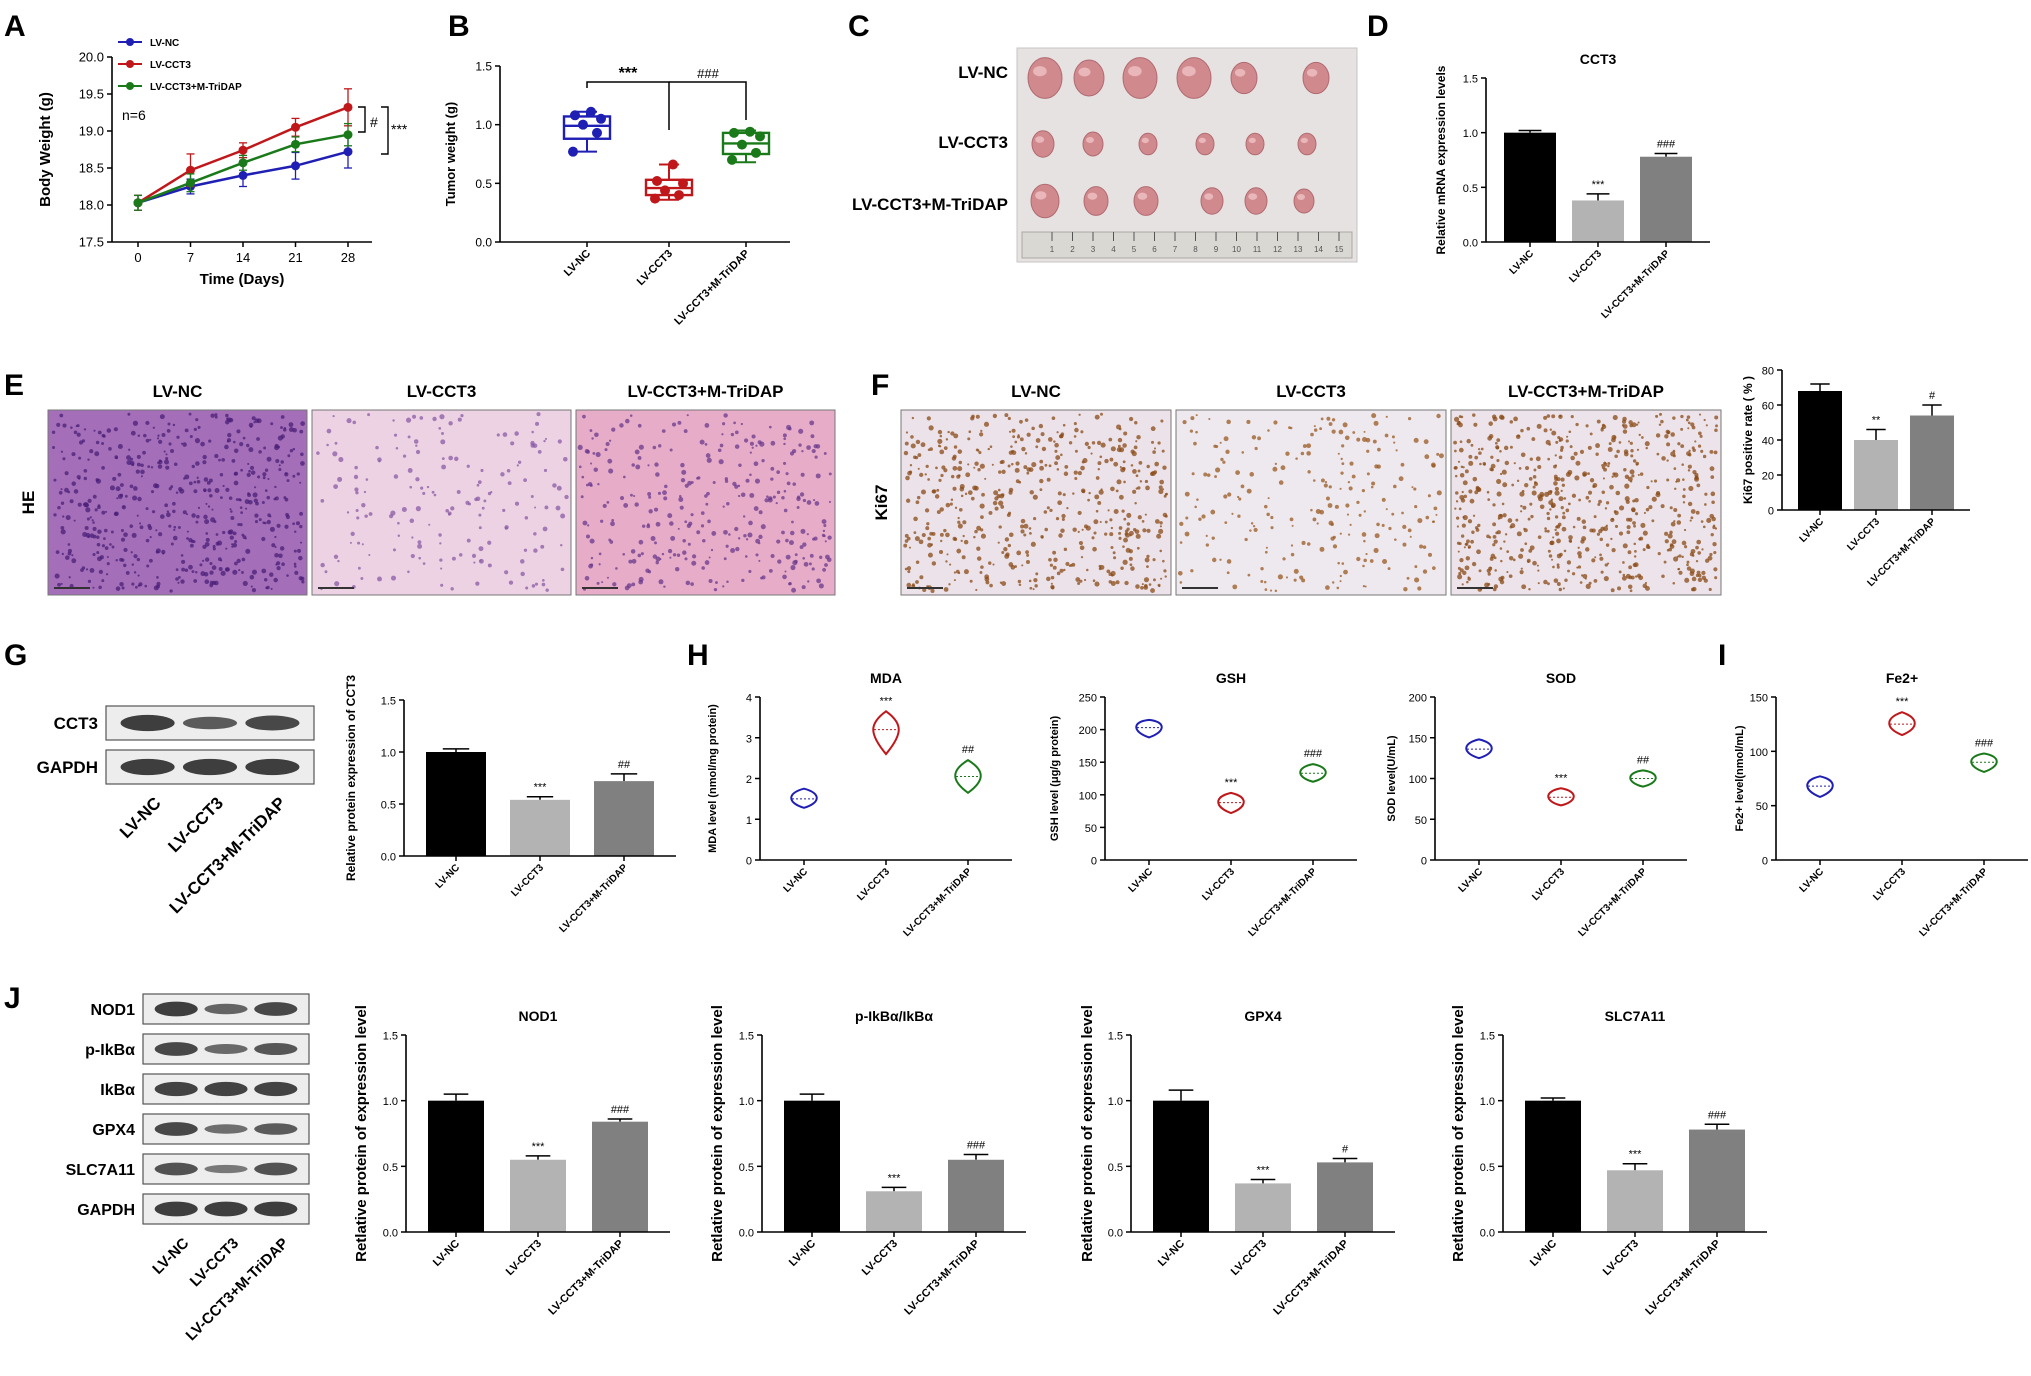 This screenshot has height=1376, width=2031. I want to click on chart-title: SLC7A11, so click(1635, 1016).